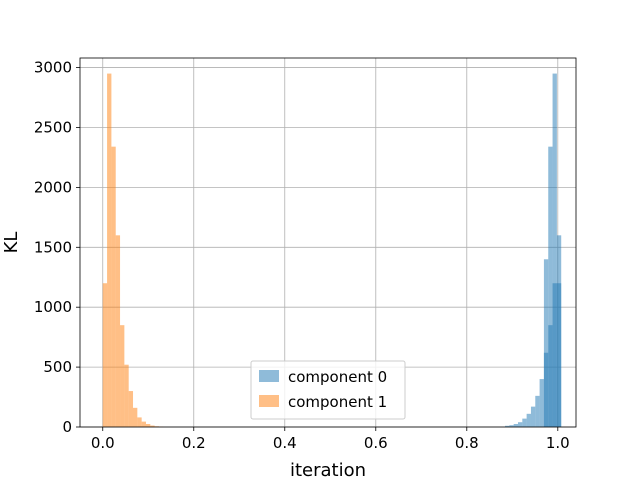 The image size is (640, 480). Describe the element at coordinates (53, 127) in the screenshot. I see `y-tick-label-5: 2500` at that location.